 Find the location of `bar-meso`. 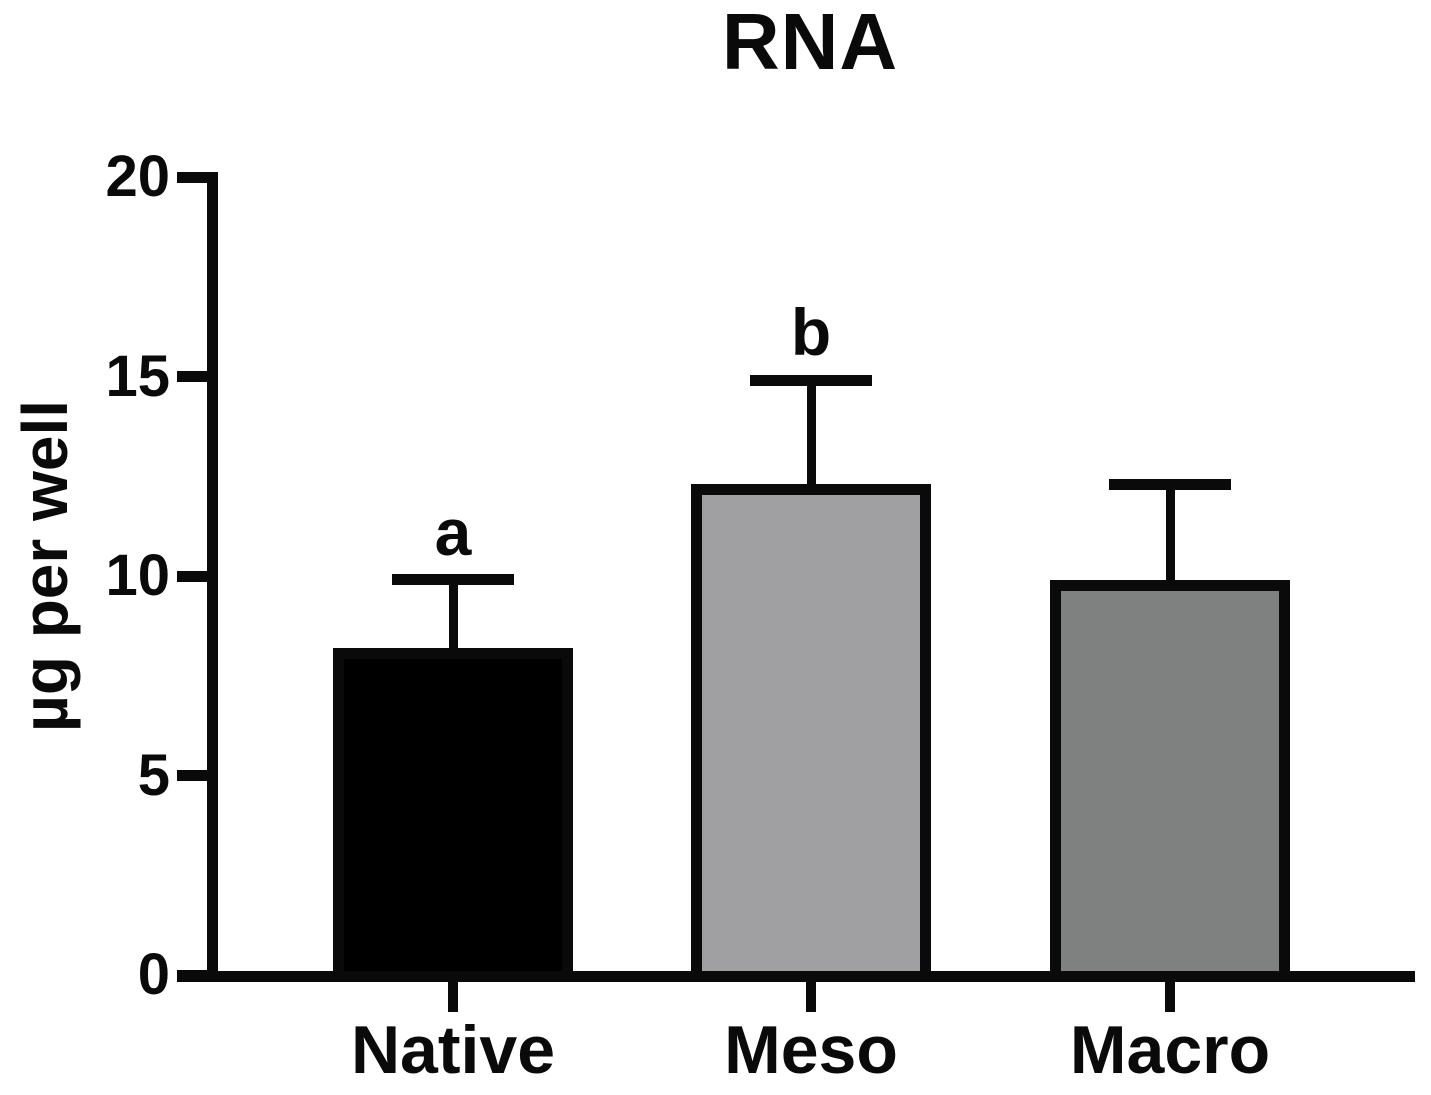

bar-meso is located at coordinates (811, 733).